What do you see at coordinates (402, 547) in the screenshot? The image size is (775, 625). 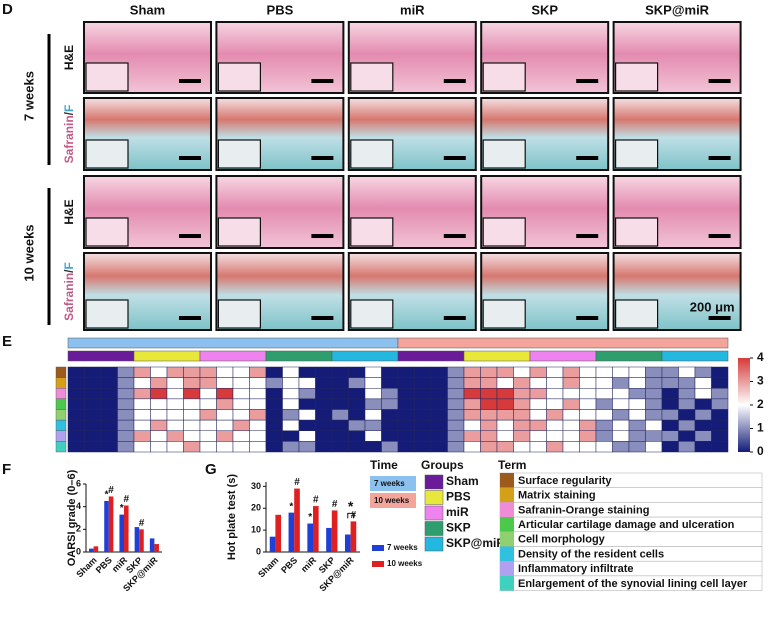 I see `legend-label: 7 weeks` at bounding box center [402, 547].